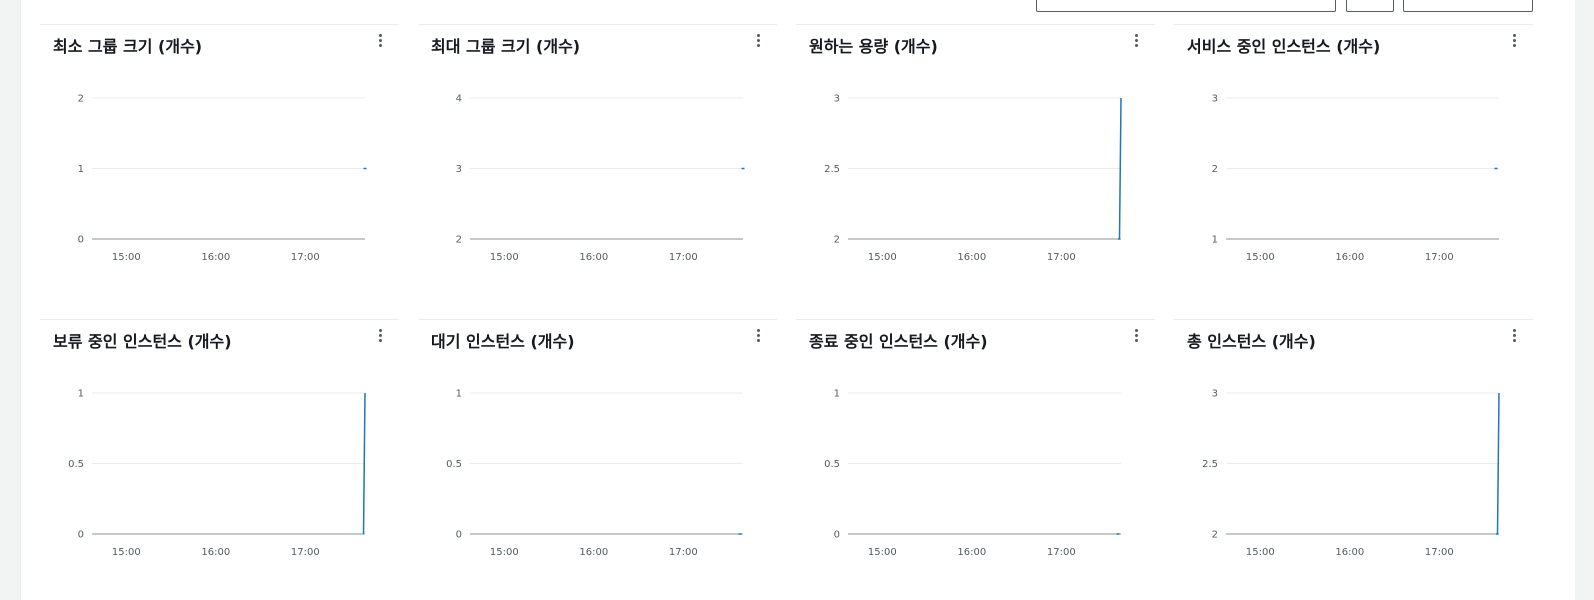 The image size is (1594, 600). What do you see at coordinates (459, 99) in the screenshot?
I see `y-tick-label: 4` at bounding box center [459, 99].